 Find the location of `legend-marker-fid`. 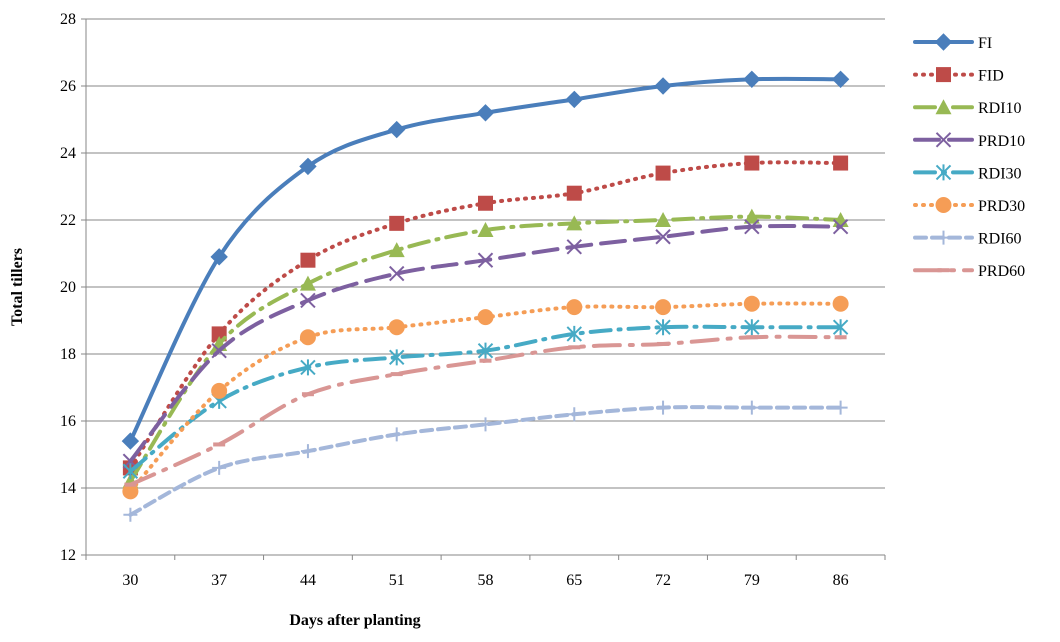

legend-marker-fid is located at coordinates (943, 75).